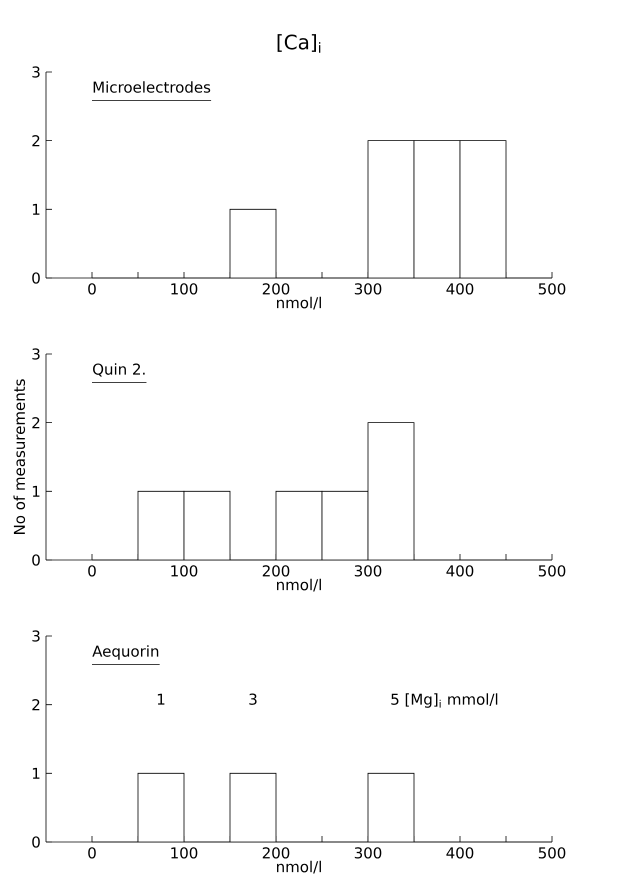 Image resolution: width=635 pixels, height=891 pixels. Describe the element at coordinates (444, 700) in the screenshot. I see `annotation: 5 [Mg]$_{i}$ mmol/l` at that location.